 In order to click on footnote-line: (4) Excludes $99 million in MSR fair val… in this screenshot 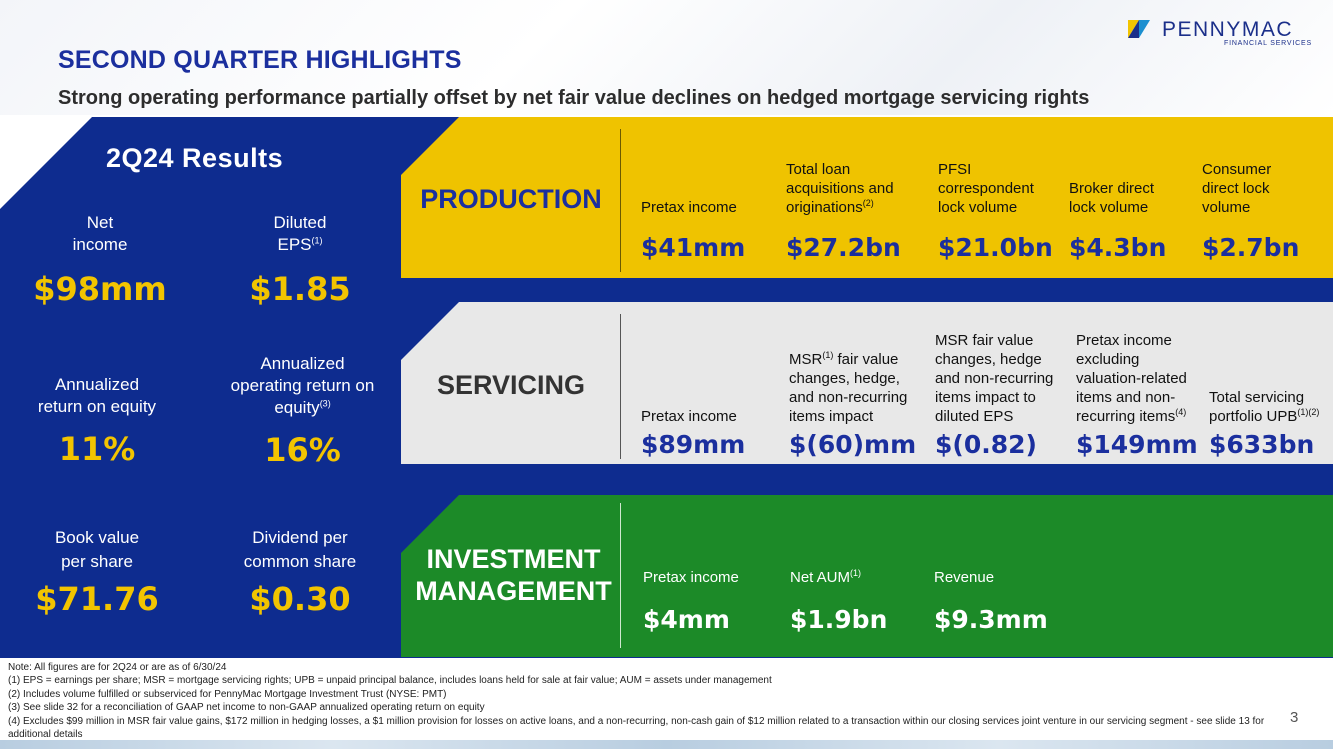, I will do `click(636, 728)`.